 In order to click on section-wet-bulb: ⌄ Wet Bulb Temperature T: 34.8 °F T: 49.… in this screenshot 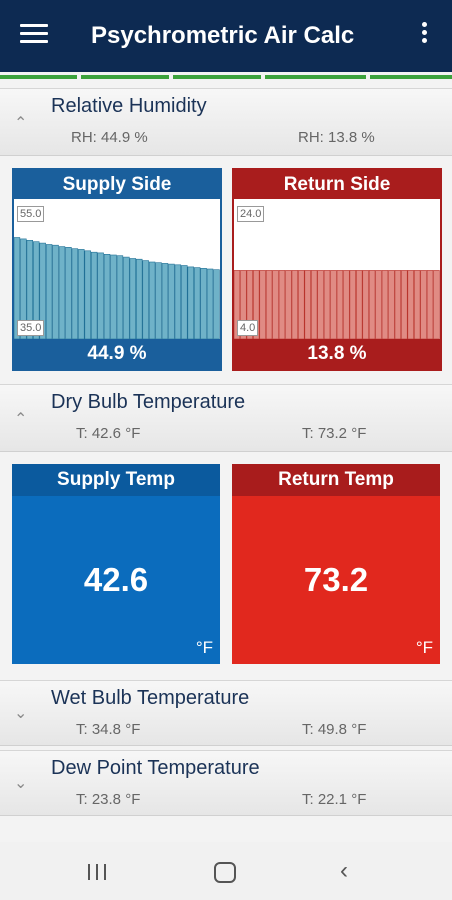, I will do `click(226, 713)`.